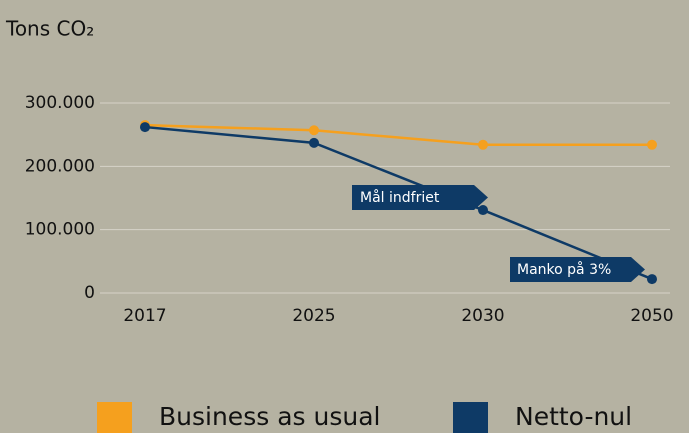  I want to click on y-axis-label: Tons CO₂, so click(49, 29).